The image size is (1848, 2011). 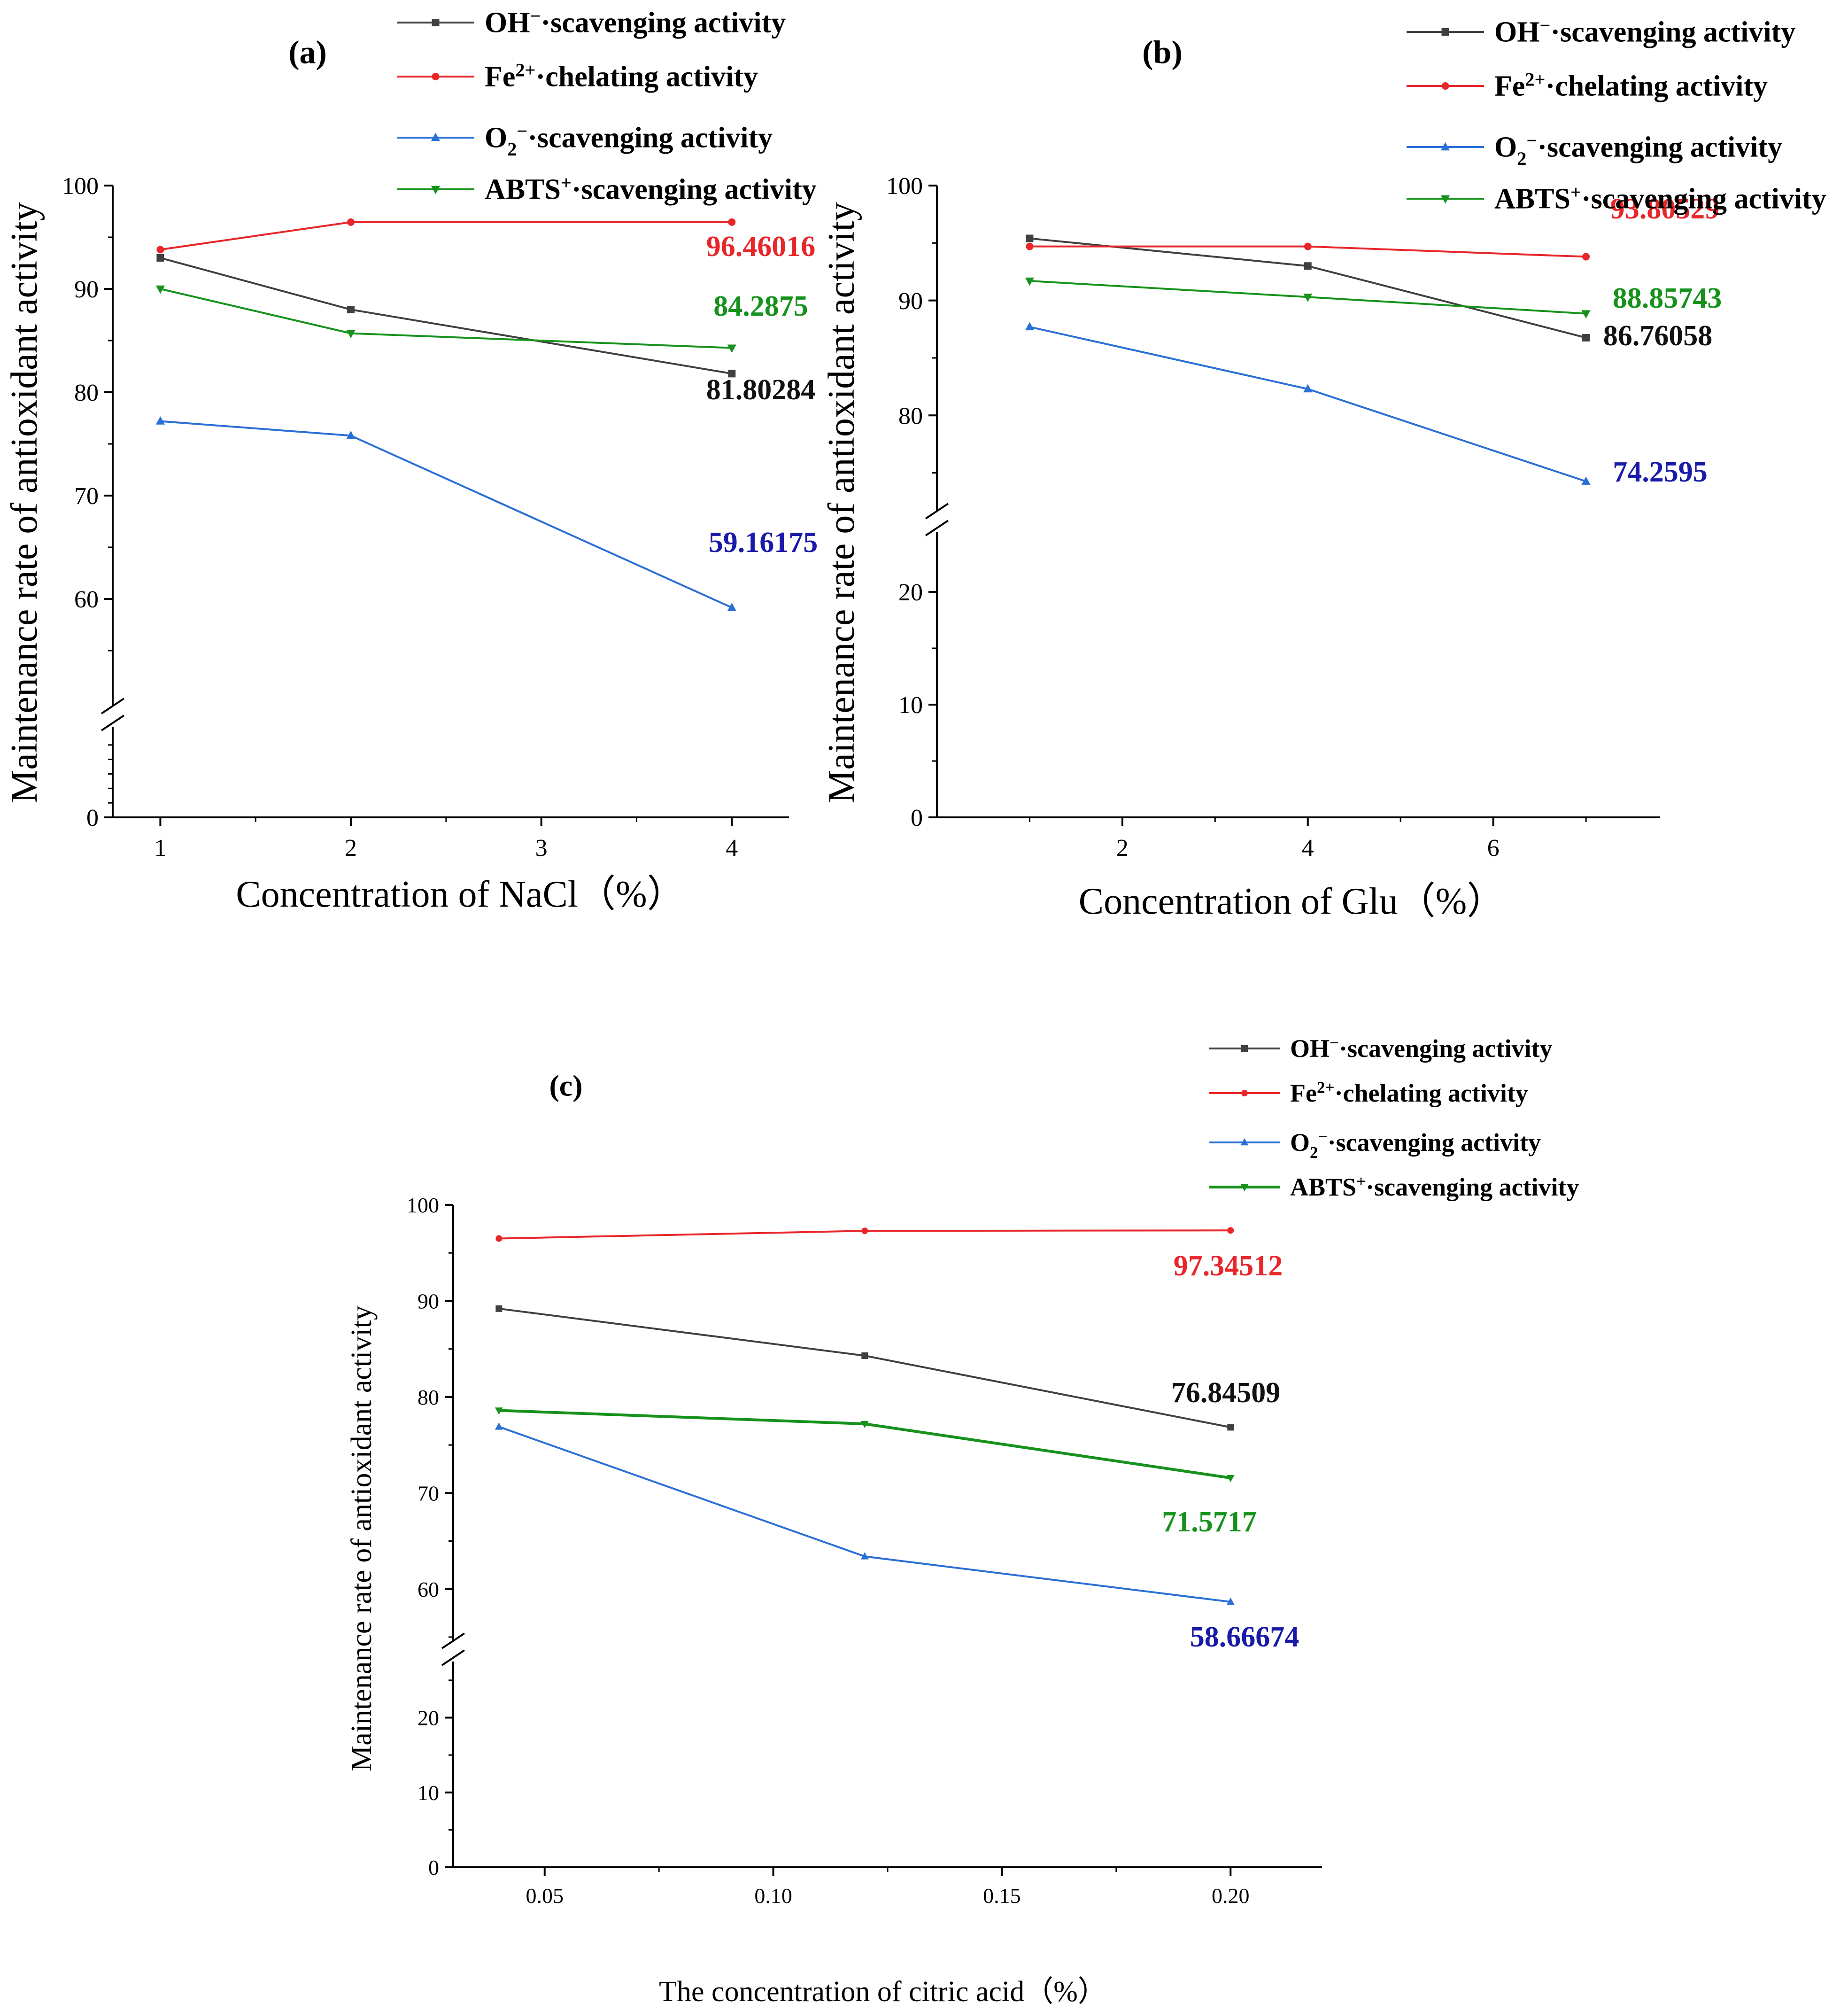 I want to click on x-tick-label: 3, so click(x=541, y=849).